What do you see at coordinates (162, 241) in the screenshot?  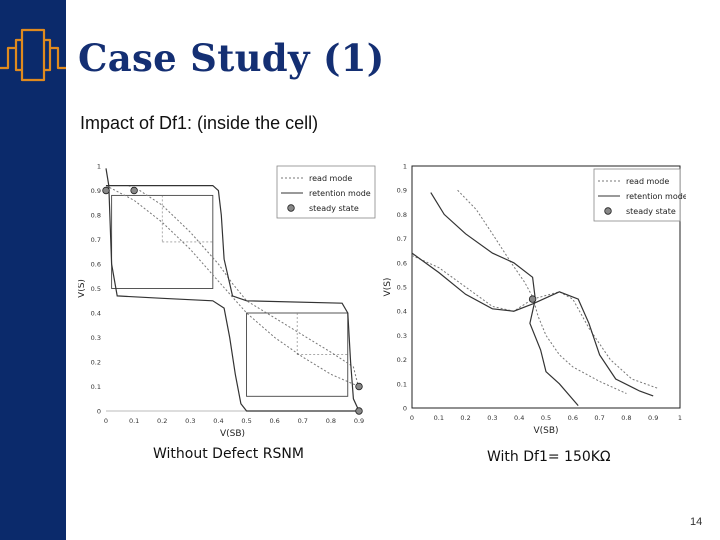 I see `noise-margin-box` at bounding box center [162, 241].